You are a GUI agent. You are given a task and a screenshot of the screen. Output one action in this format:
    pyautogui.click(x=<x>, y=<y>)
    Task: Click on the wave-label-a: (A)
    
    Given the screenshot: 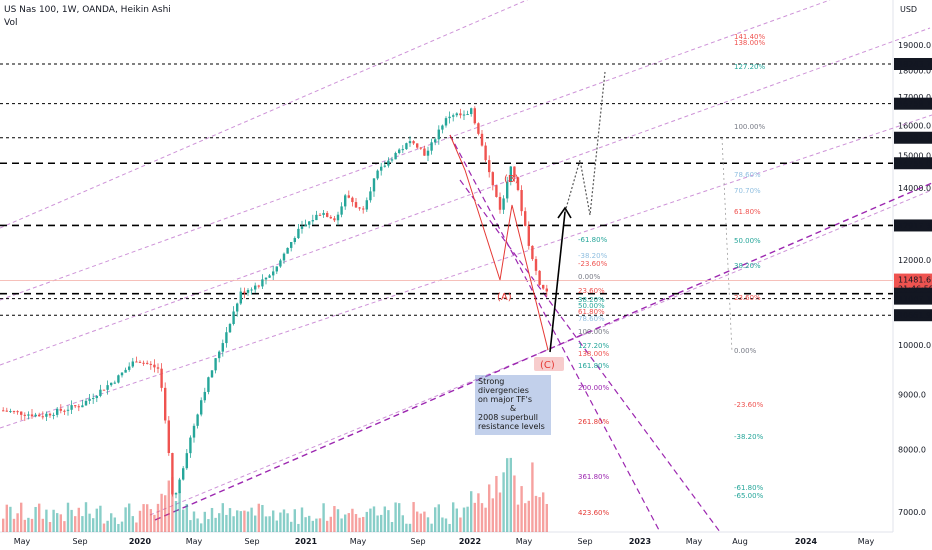 What is the action you would take?
    pyautogui.click(x=504, y=297)
    